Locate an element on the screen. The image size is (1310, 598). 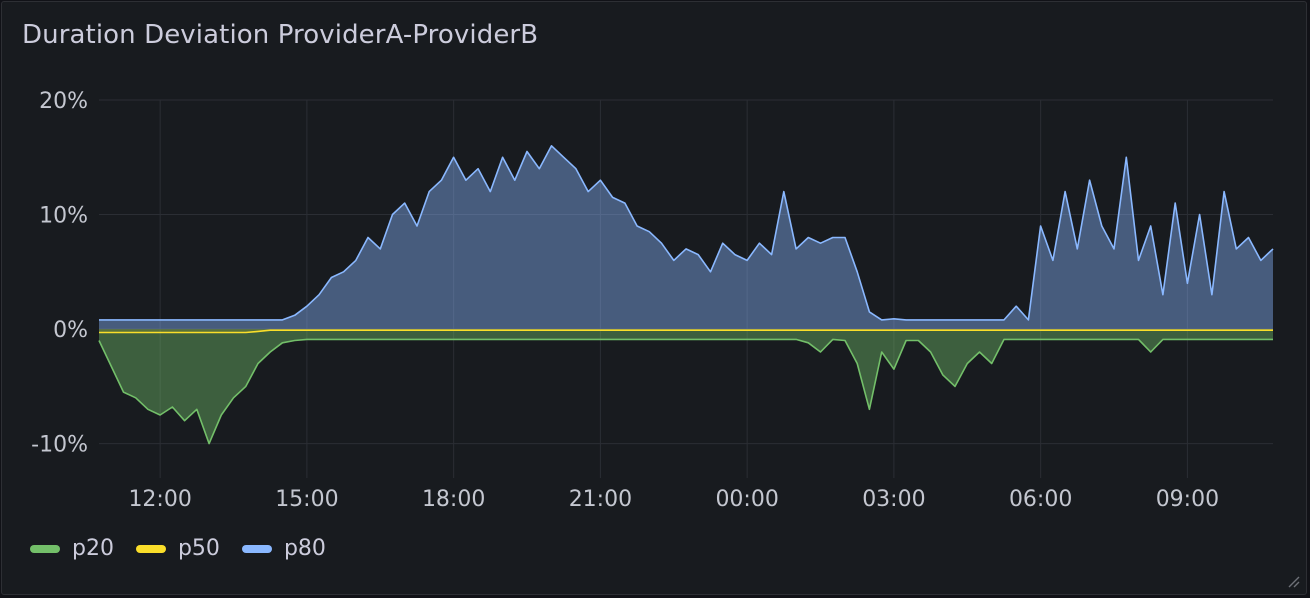
y-tick-label-0: 20% is located at coordinates (63, 101).